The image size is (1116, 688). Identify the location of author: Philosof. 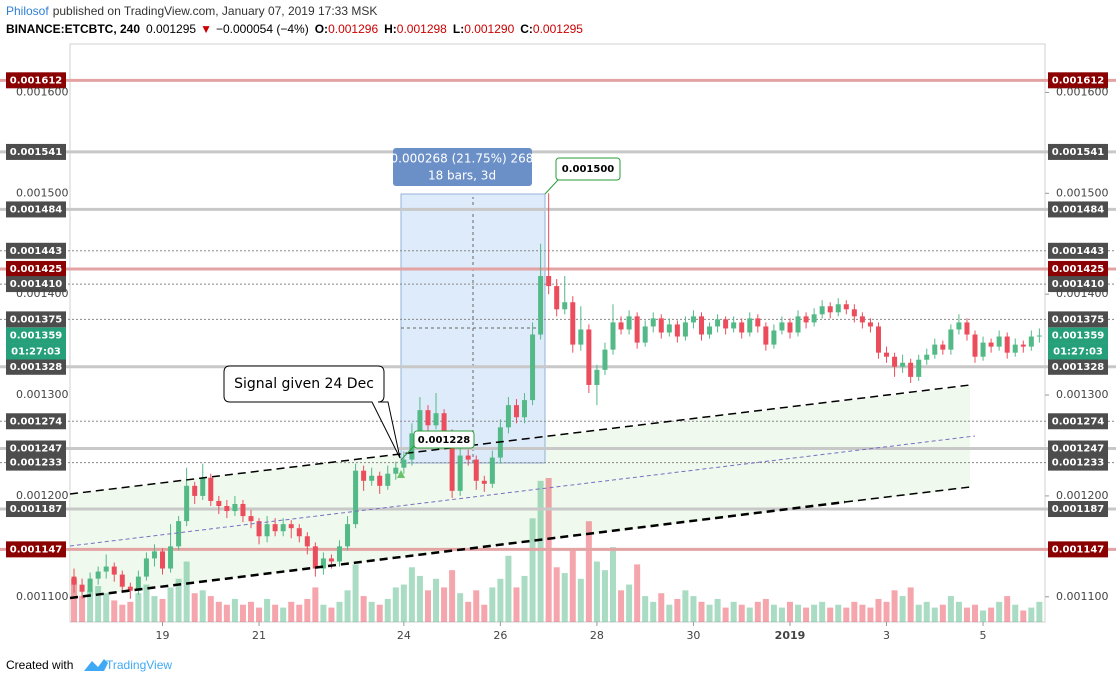
(27, 11).